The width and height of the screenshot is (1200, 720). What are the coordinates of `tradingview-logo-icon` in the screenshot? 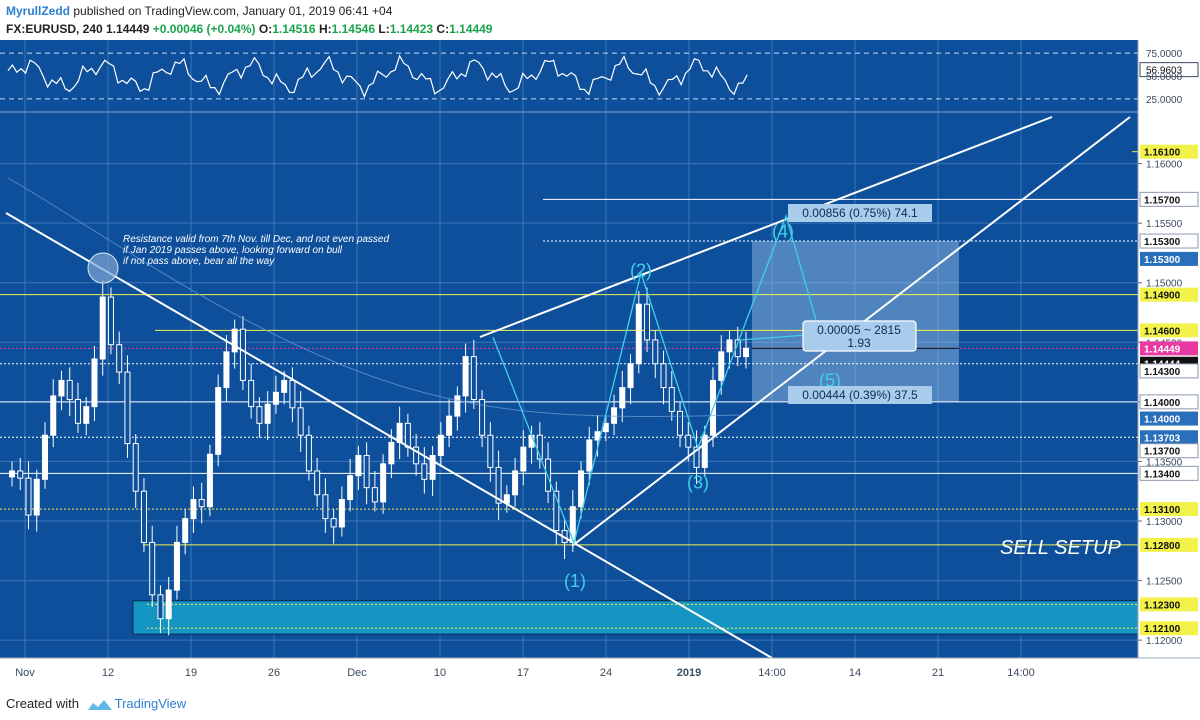 It's located at (99, 704).